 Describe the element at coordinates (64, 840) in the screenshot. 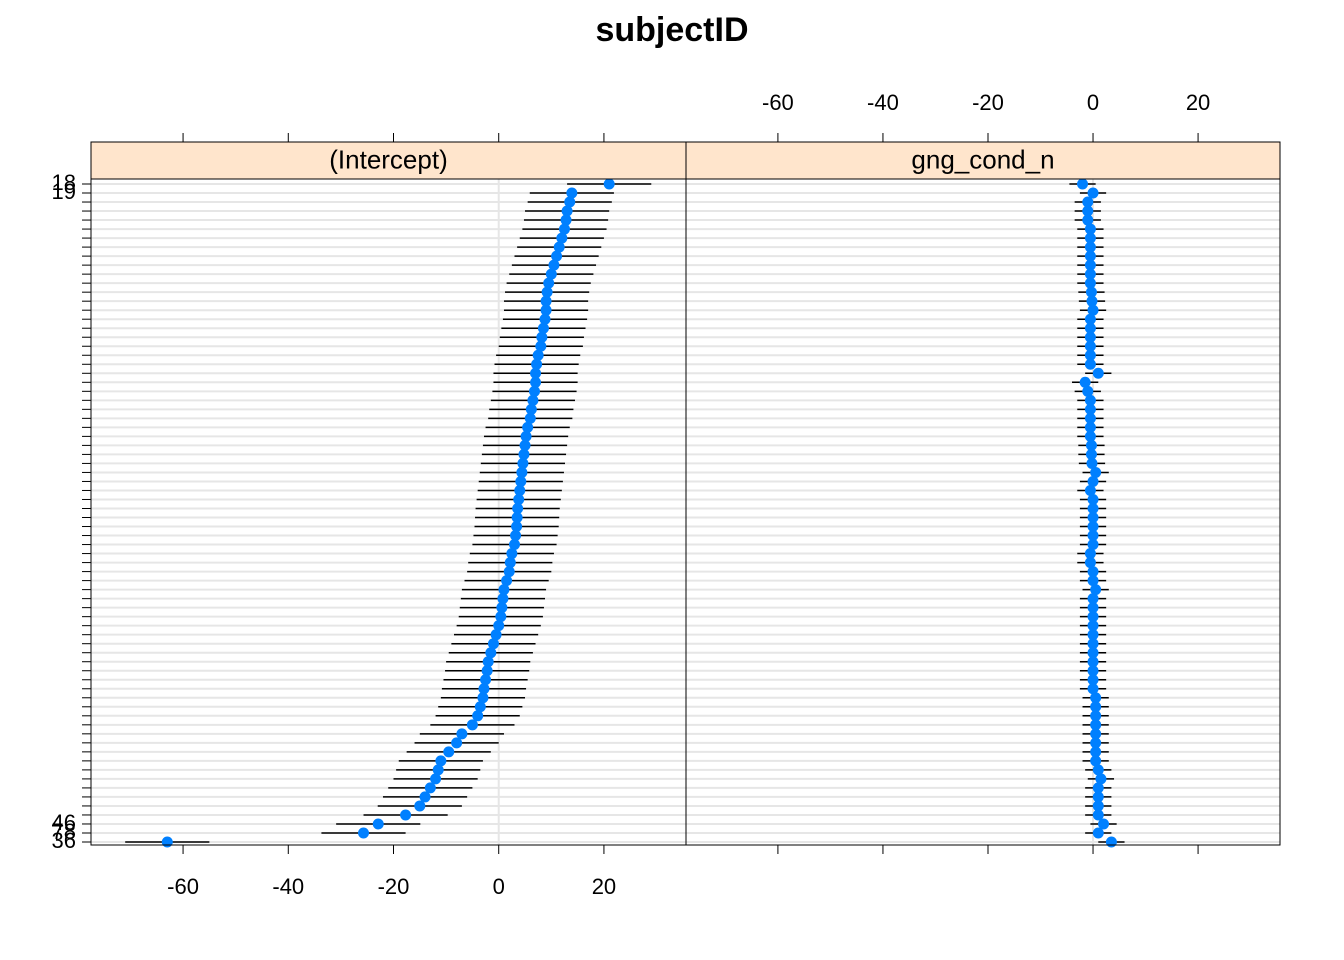

I see `y-tick-label: 36` at that location.